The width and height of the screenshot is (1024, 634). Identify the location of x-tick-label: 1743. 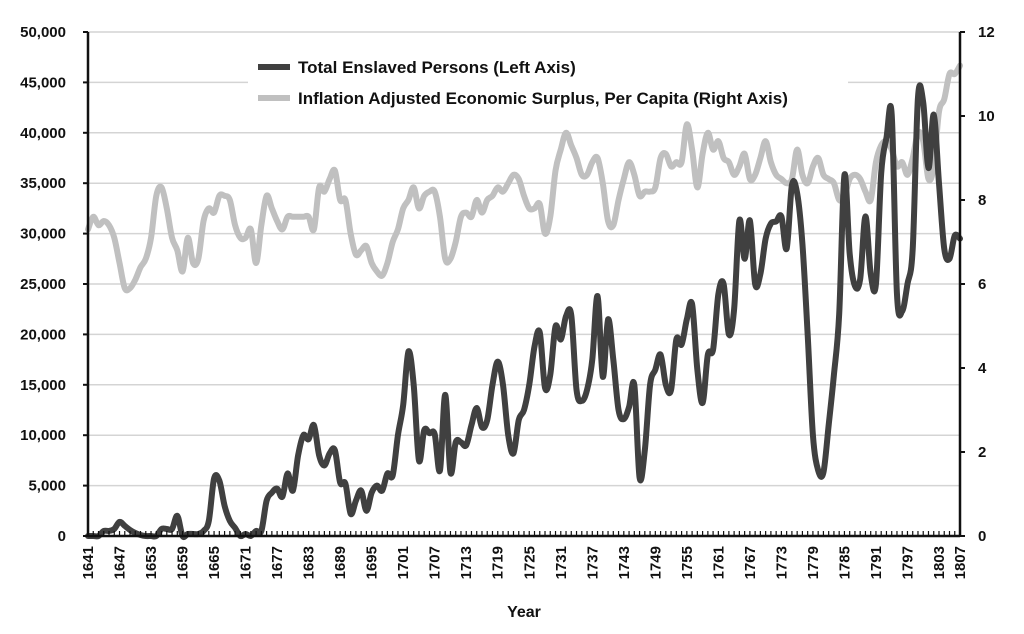
(624, 562).